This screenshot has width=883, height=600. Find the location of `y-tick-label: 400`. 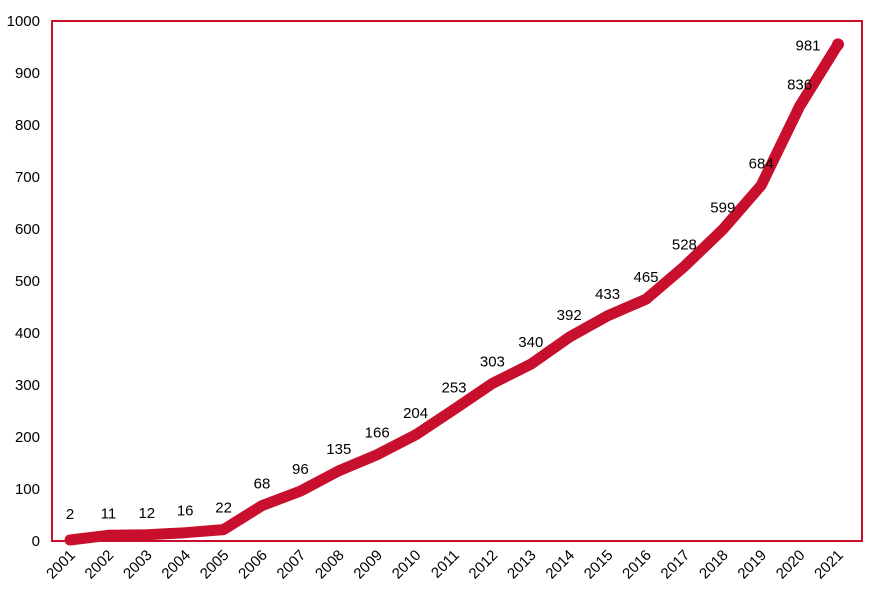

y-tick-label: 400 is located at coordinates (27, 333).